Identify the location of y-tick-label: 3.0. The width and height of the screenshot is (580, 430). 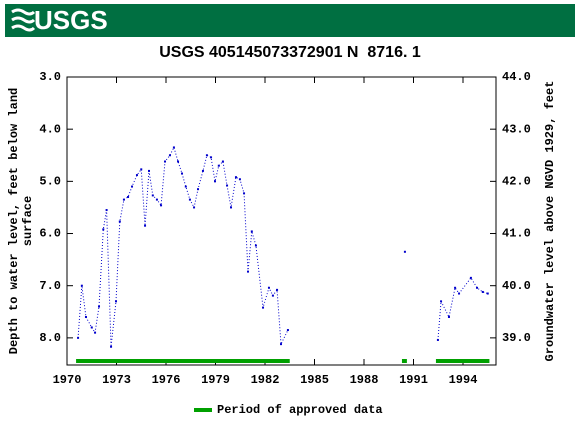
(50, 77).